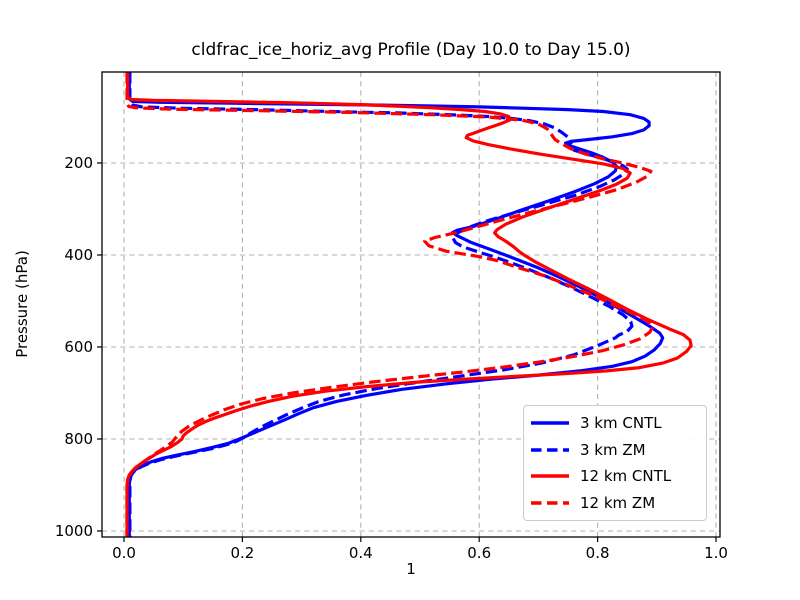 This screenshot has height=600, width=800. I want to click on x-tick-label: 0.0, so click(124, 553).